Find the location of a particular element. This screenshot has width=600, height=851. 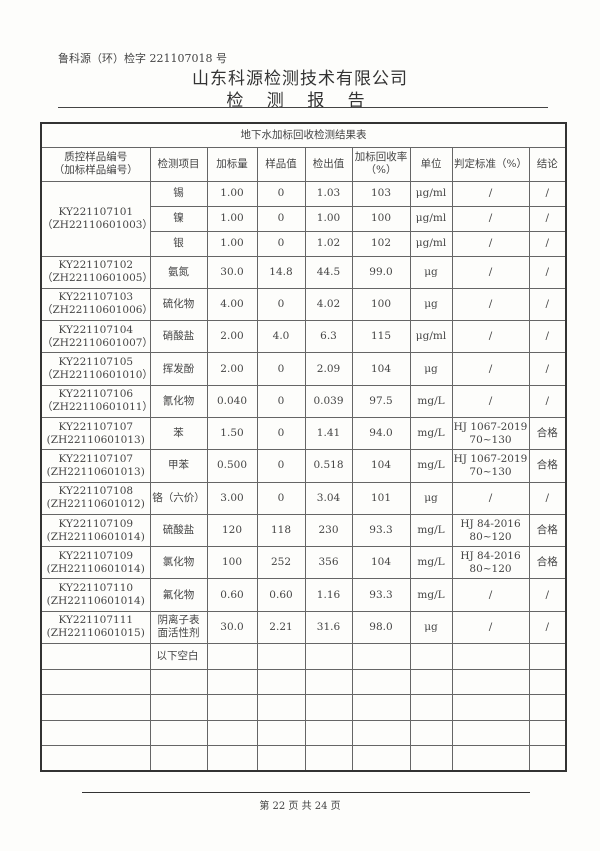

spike-sample-id: （ZH22110601010） is located at coordinates (96, 375).